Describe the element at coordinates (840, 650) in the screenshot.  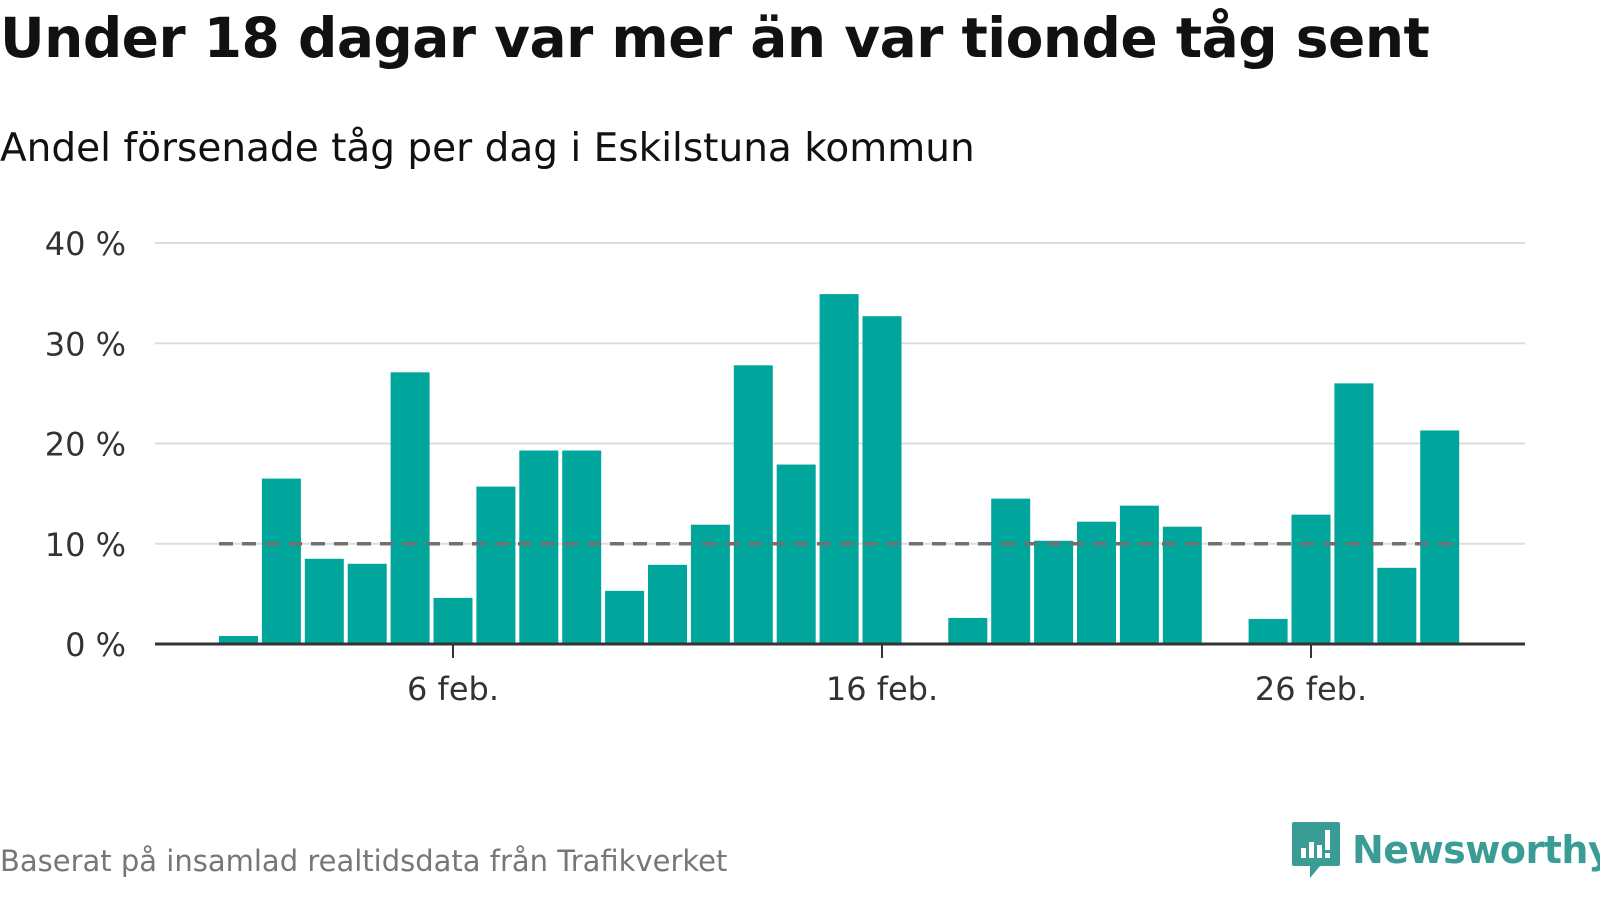
I see `x-axis` at that location.